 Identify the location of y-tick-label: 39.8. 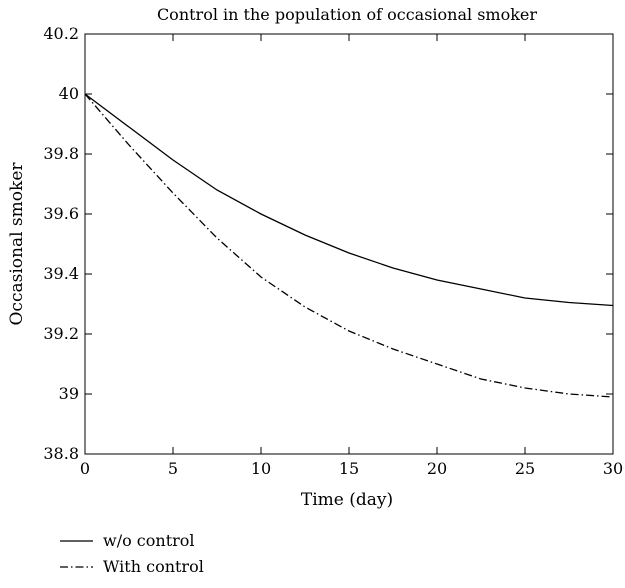
(61, 153).